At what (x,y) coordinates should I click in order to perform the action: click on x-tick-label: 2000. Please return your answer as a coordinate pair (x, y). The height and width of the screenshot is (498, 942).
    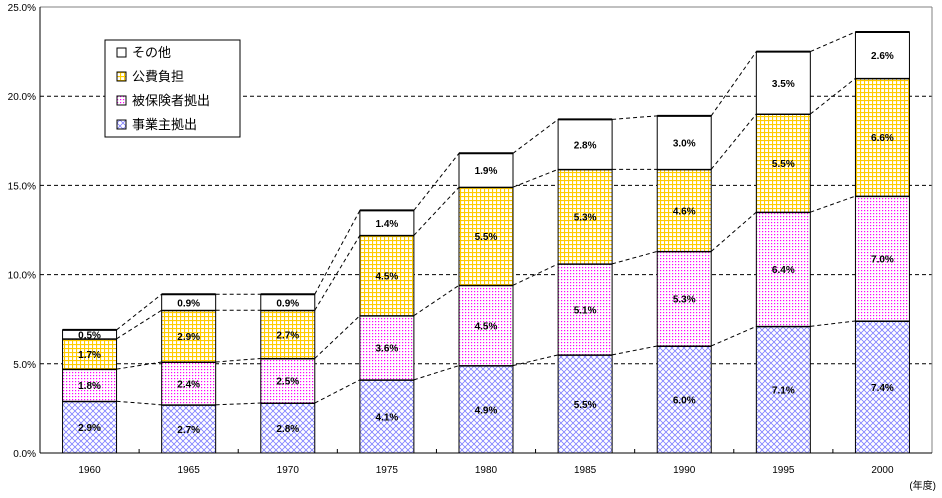
    Looking at the image, I should click on (882, 470).